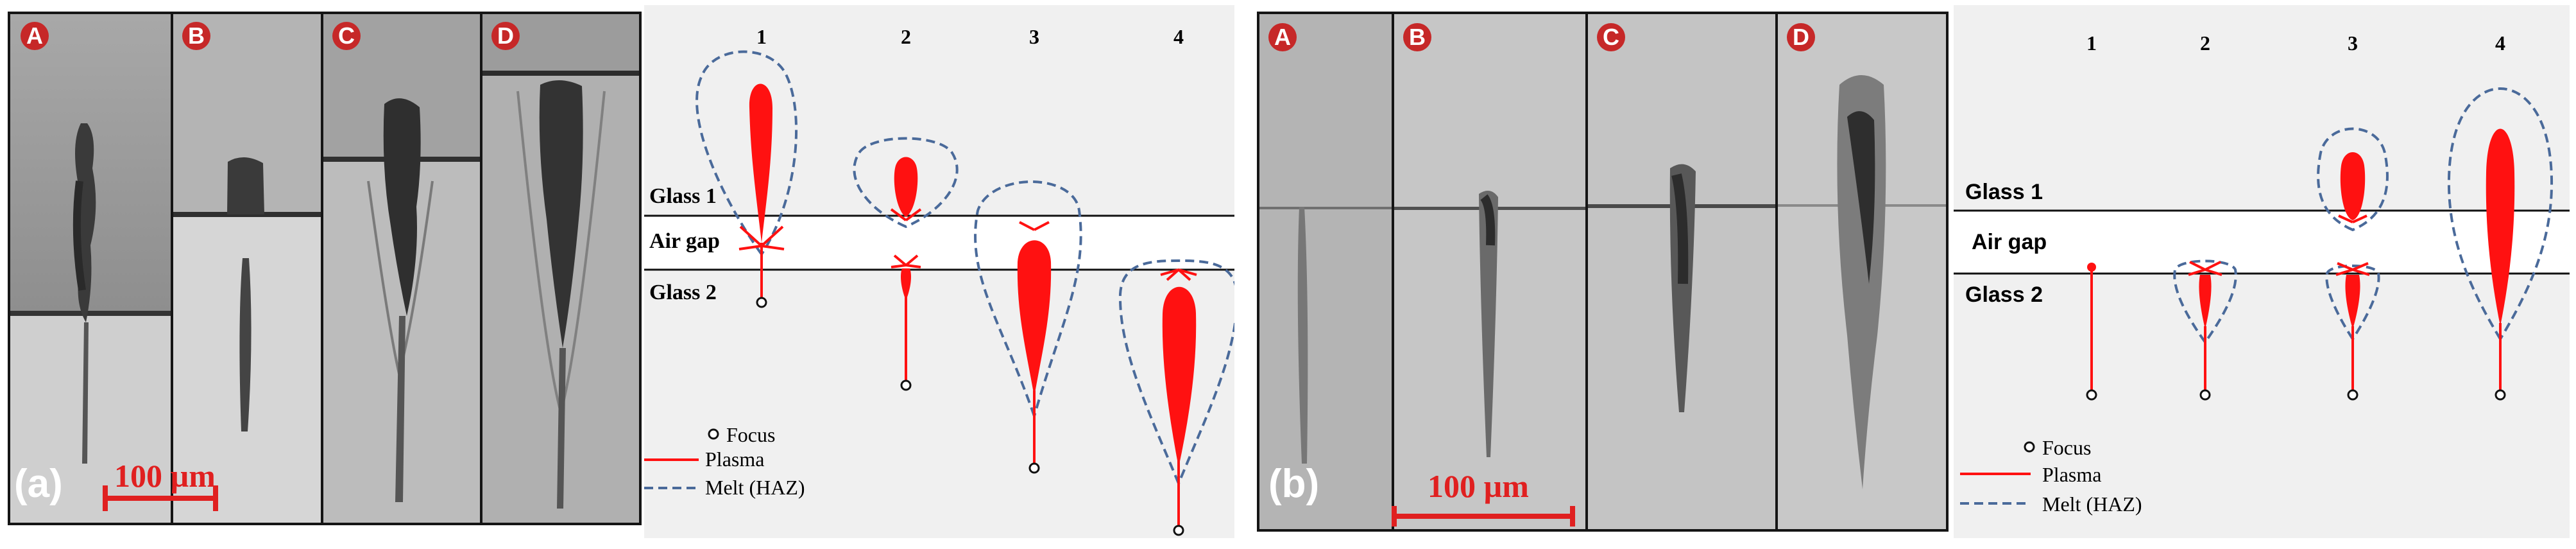  I want to click on layer-label-b-airgap: Air gap, so click(2009, 242).